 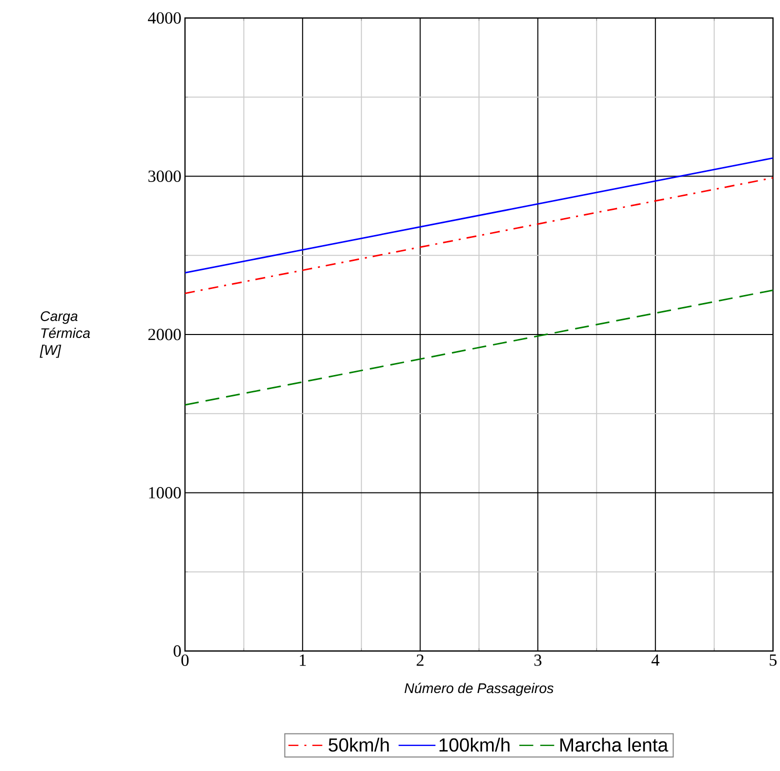 What do you see at coordinates (65, 334) in the screenshot?
I see `y-axis-title: Carga Térmica [W]` at bounding box center [65, 334].